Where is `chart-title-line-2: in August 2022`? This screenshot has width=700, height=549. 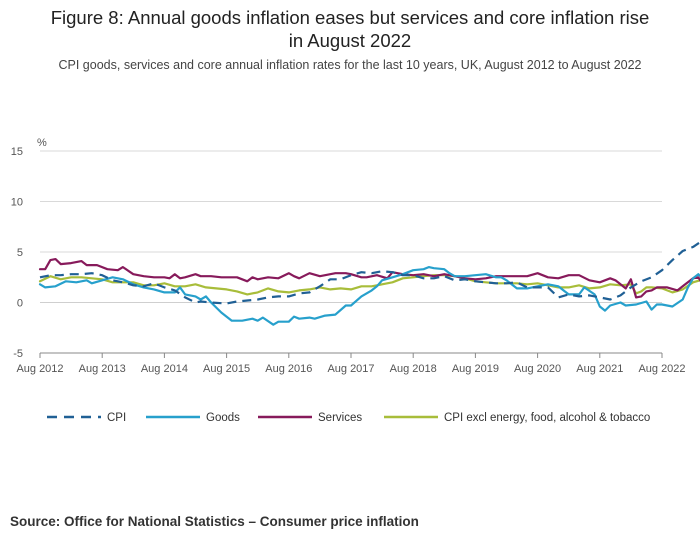 chart-title-line-2: in August 2022 is located at coordinates (350, 40).